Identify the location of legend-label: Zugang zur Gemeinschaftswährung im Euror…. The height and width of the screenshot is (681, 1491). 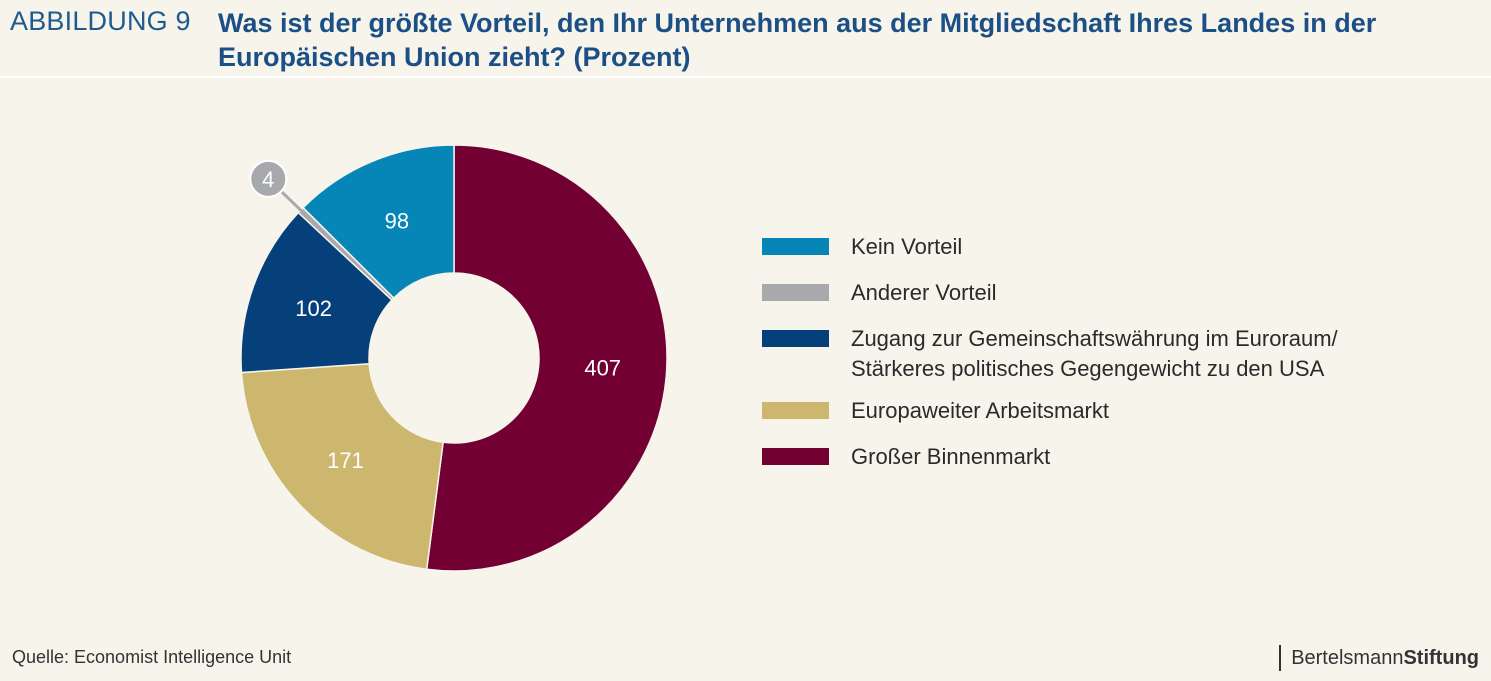
(1094, 353).